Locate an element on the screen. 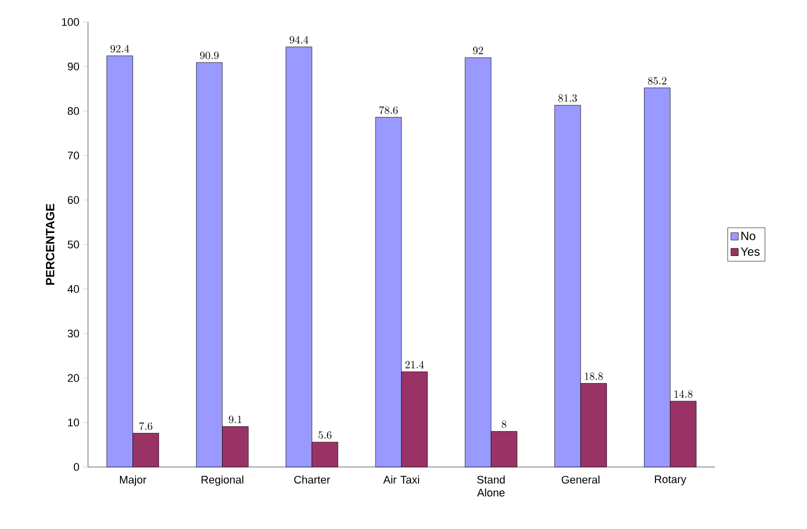  y-axis-title: PERCENTAGE is located at coordinates (50, 244).